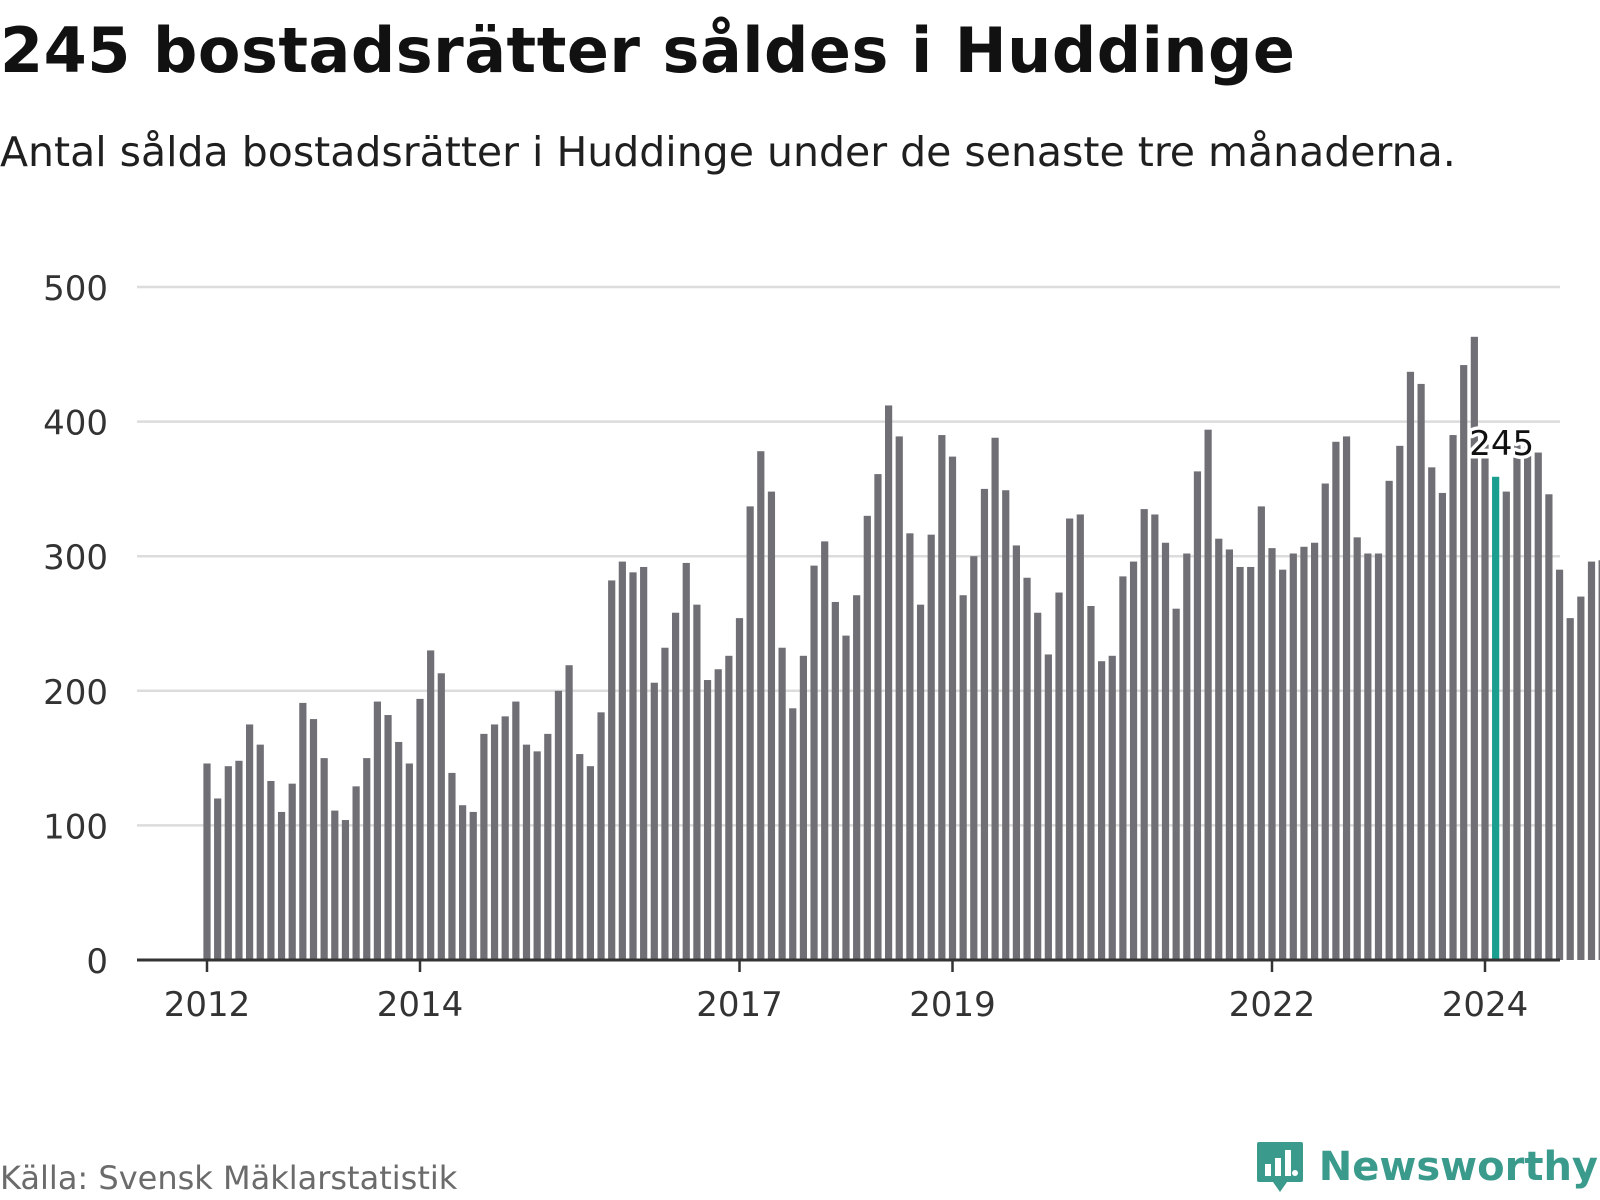  What do you see at coordinates (739, 1005) in the screenshot?
I see `x-tick-label: 2017` at bounding box center [739, 1005].